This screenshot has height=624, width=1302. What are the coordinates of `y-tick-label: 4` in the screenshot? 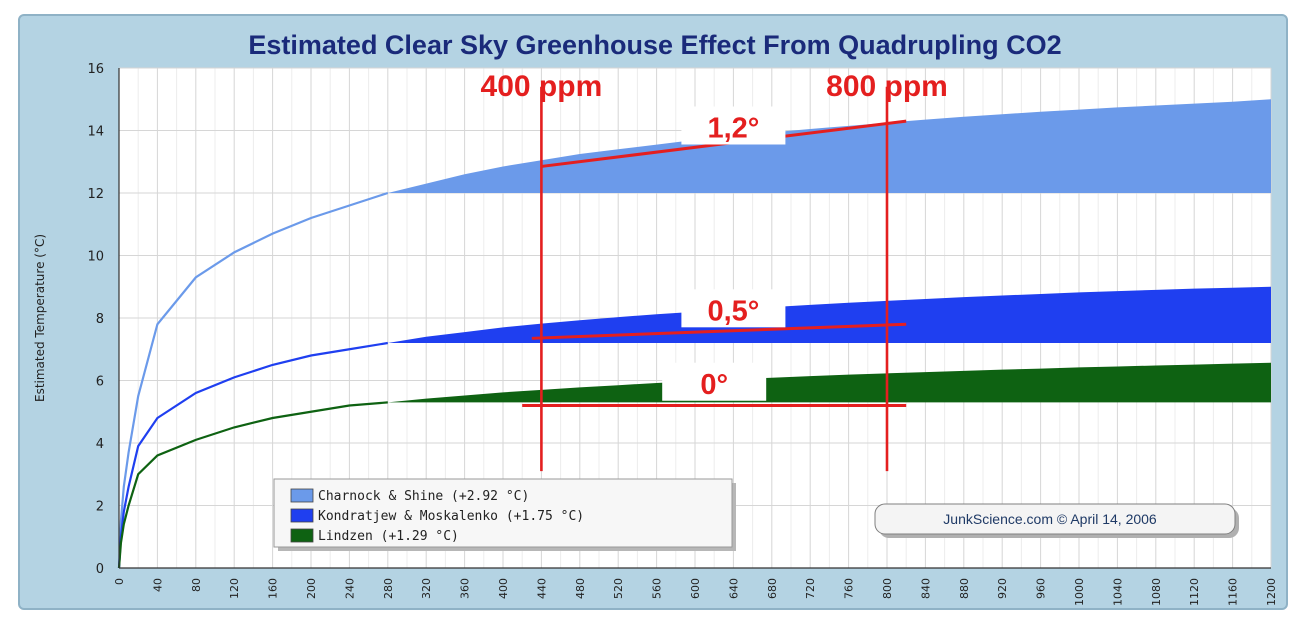 It's located at (100, 444).